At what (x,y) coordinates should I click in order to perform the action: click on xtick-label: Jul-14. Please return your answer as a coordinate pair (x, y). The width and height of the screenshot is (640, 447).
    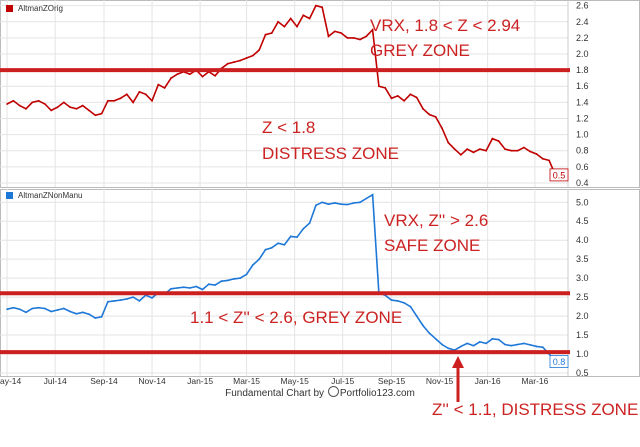
    Looking at the image, I should click on (55, 381).